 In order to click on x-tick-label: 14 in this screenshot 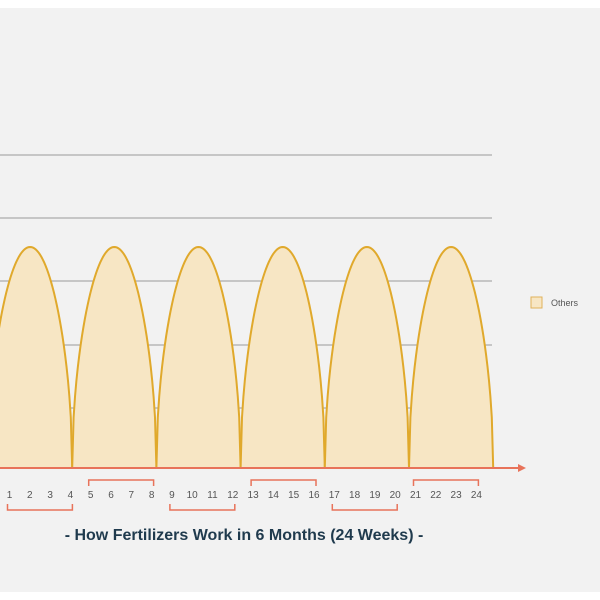, I will do `click(274, 495)`.